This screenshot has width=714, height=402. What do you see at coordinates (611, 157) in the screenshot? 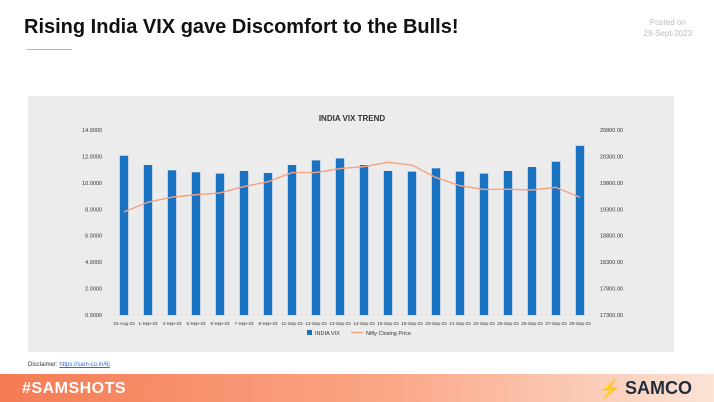
I see `y-right-tick-label: 20300.00` at bounding box center [611, 157].